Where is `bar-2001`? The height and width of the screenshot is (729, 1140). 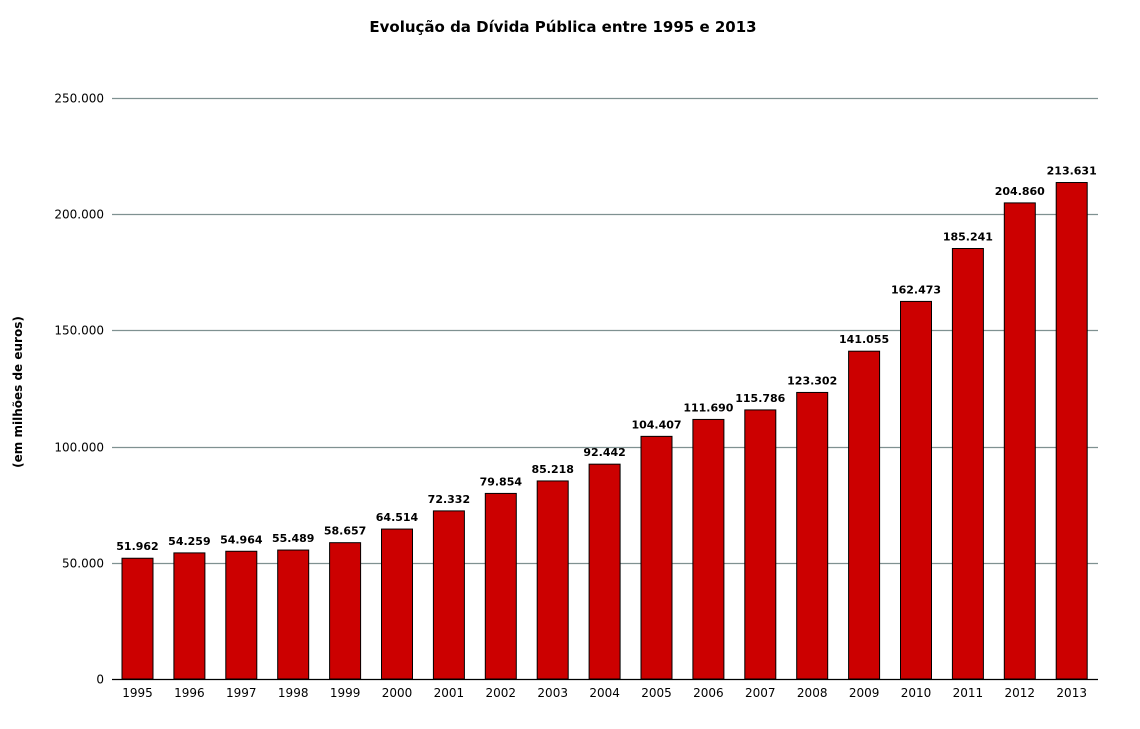 bar-2001 is located at coordinates (448, 595).